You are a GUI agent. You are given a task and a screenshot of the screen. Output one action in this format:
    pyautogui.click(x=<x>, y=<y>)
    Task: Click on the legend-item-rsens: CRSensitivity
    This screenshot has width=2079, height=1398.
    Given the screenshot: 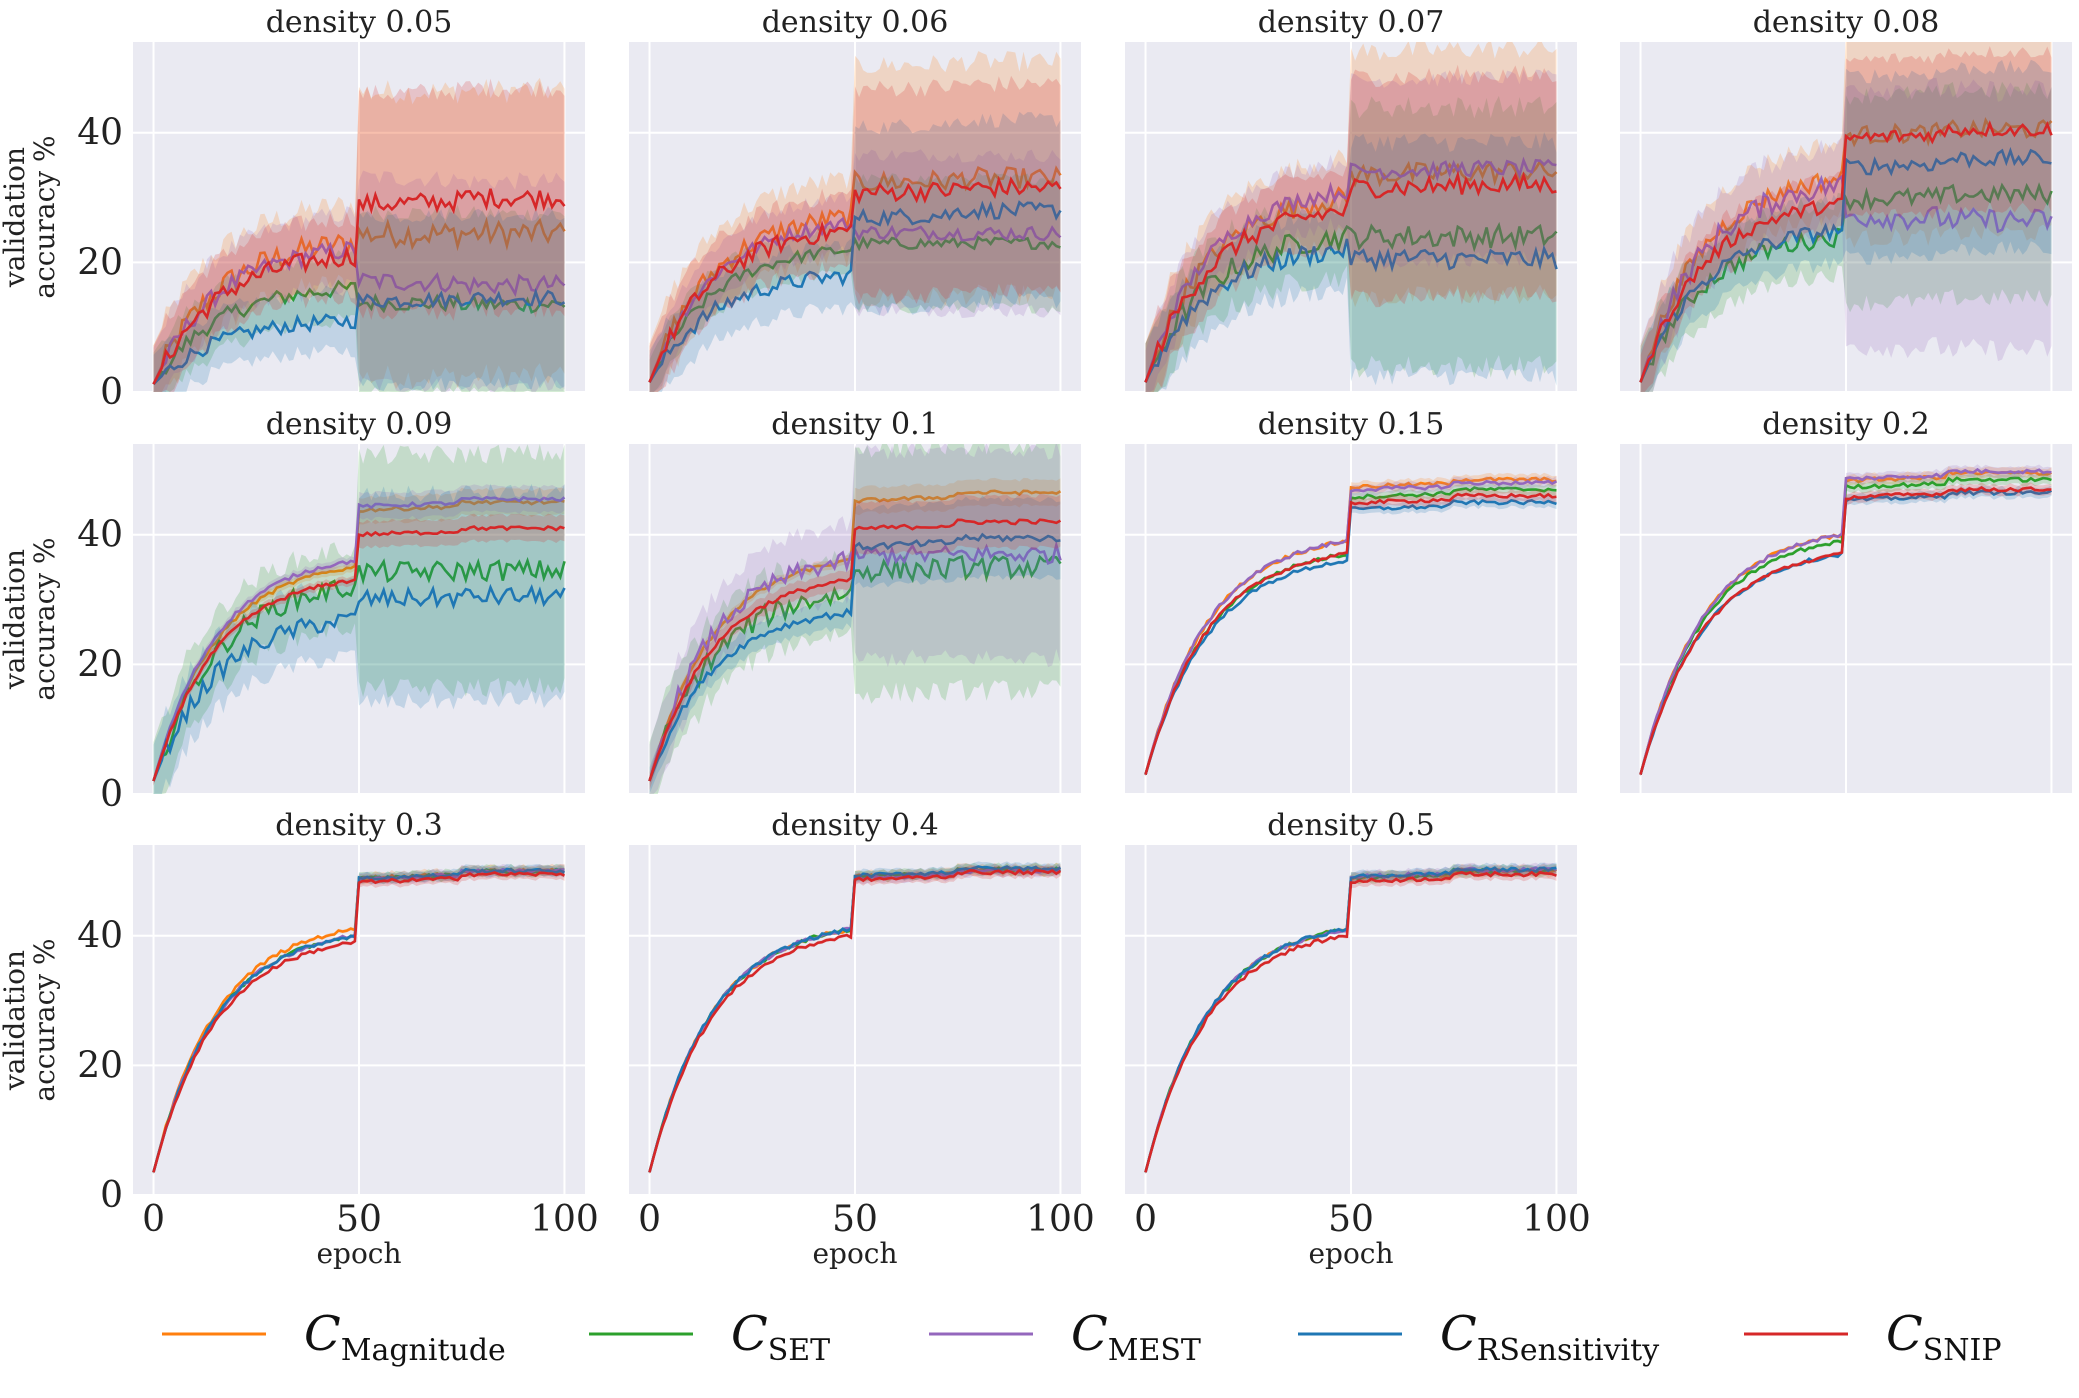 What is the action you would take?
    pyautogui.click(x=1478, y=1337)
    